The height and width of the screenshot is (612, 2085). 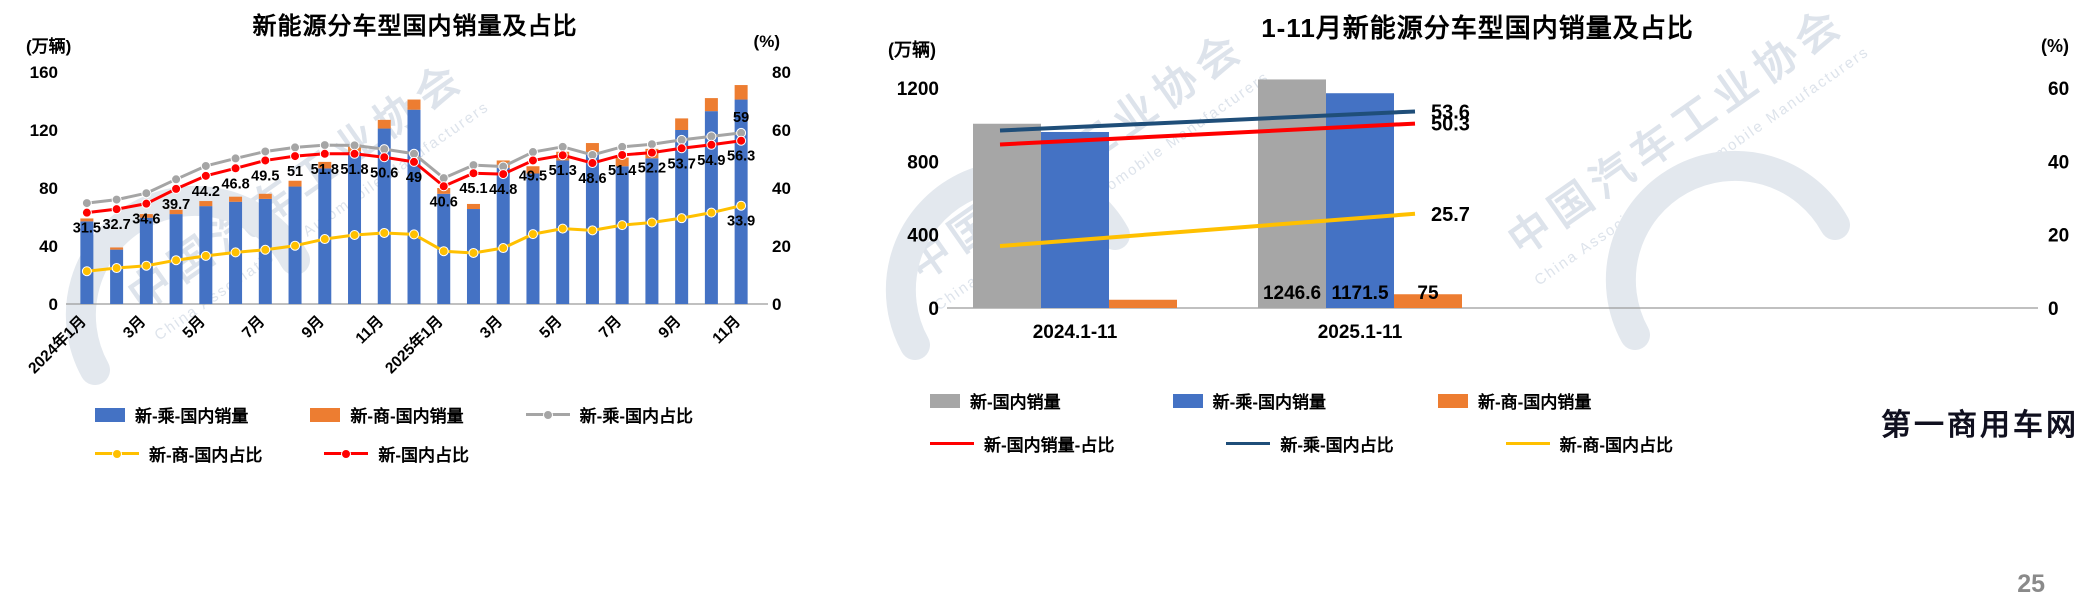 I want to click on svg-text: 2025.1-11, so click(x=1360, y=332).